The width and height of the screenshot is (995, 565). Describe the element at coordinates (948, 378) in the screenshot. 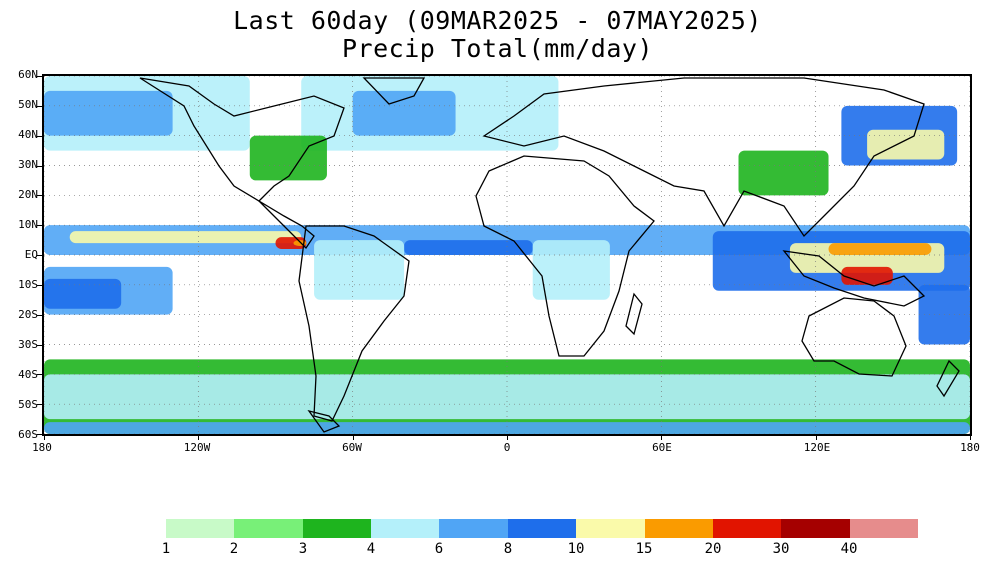

I see `new-zealand-outline` at that location.